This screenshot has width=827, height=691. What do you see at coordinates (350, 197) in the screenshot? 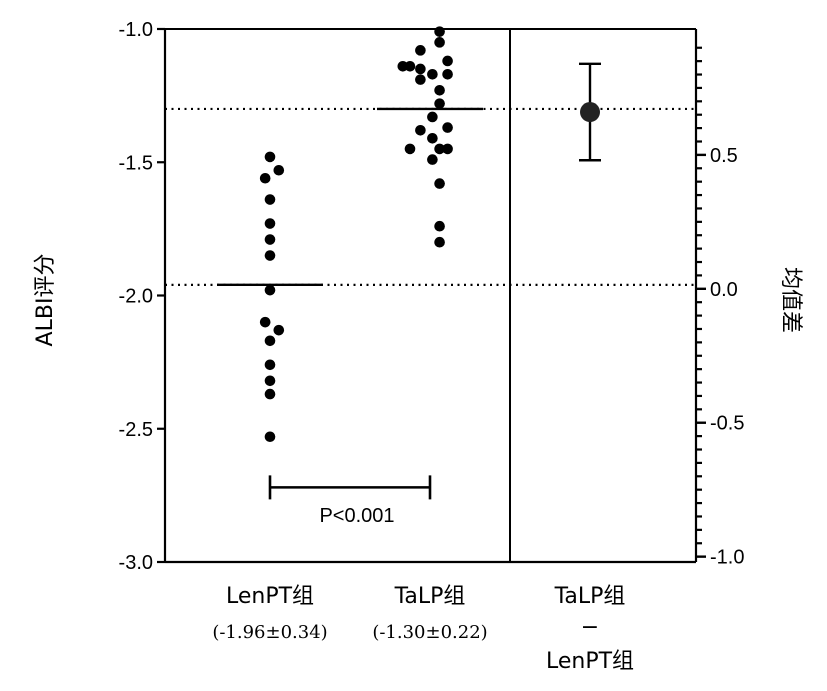
I see `group-means` at bounding box center [350, 197].